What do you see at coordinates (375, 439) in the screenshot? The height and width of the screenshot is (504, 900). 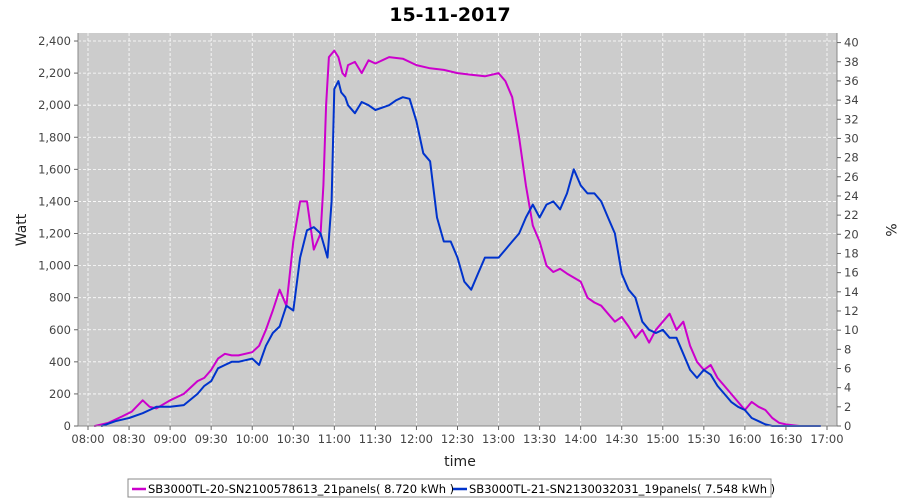 I see `x-tick-label: 11:30` at bounding box center [375, 439].